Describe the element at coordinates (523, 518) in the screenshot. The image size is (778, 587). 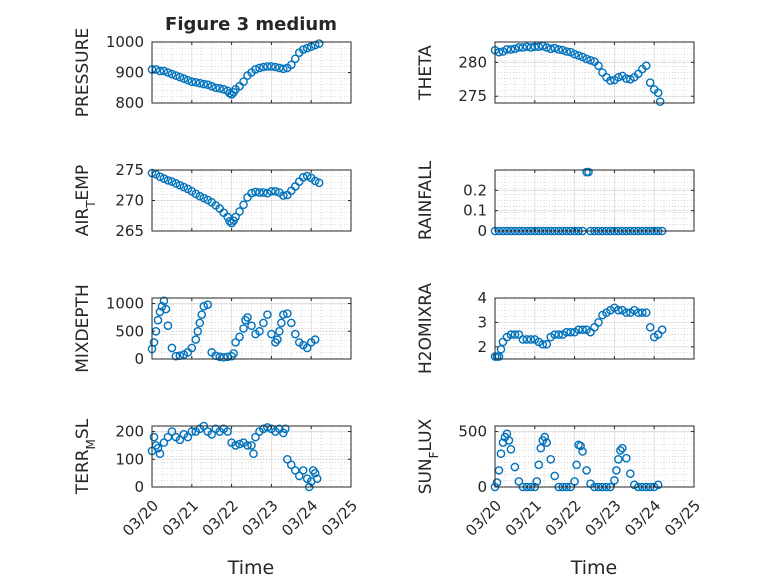
I see `x-tick-label: 03/21` at that location.